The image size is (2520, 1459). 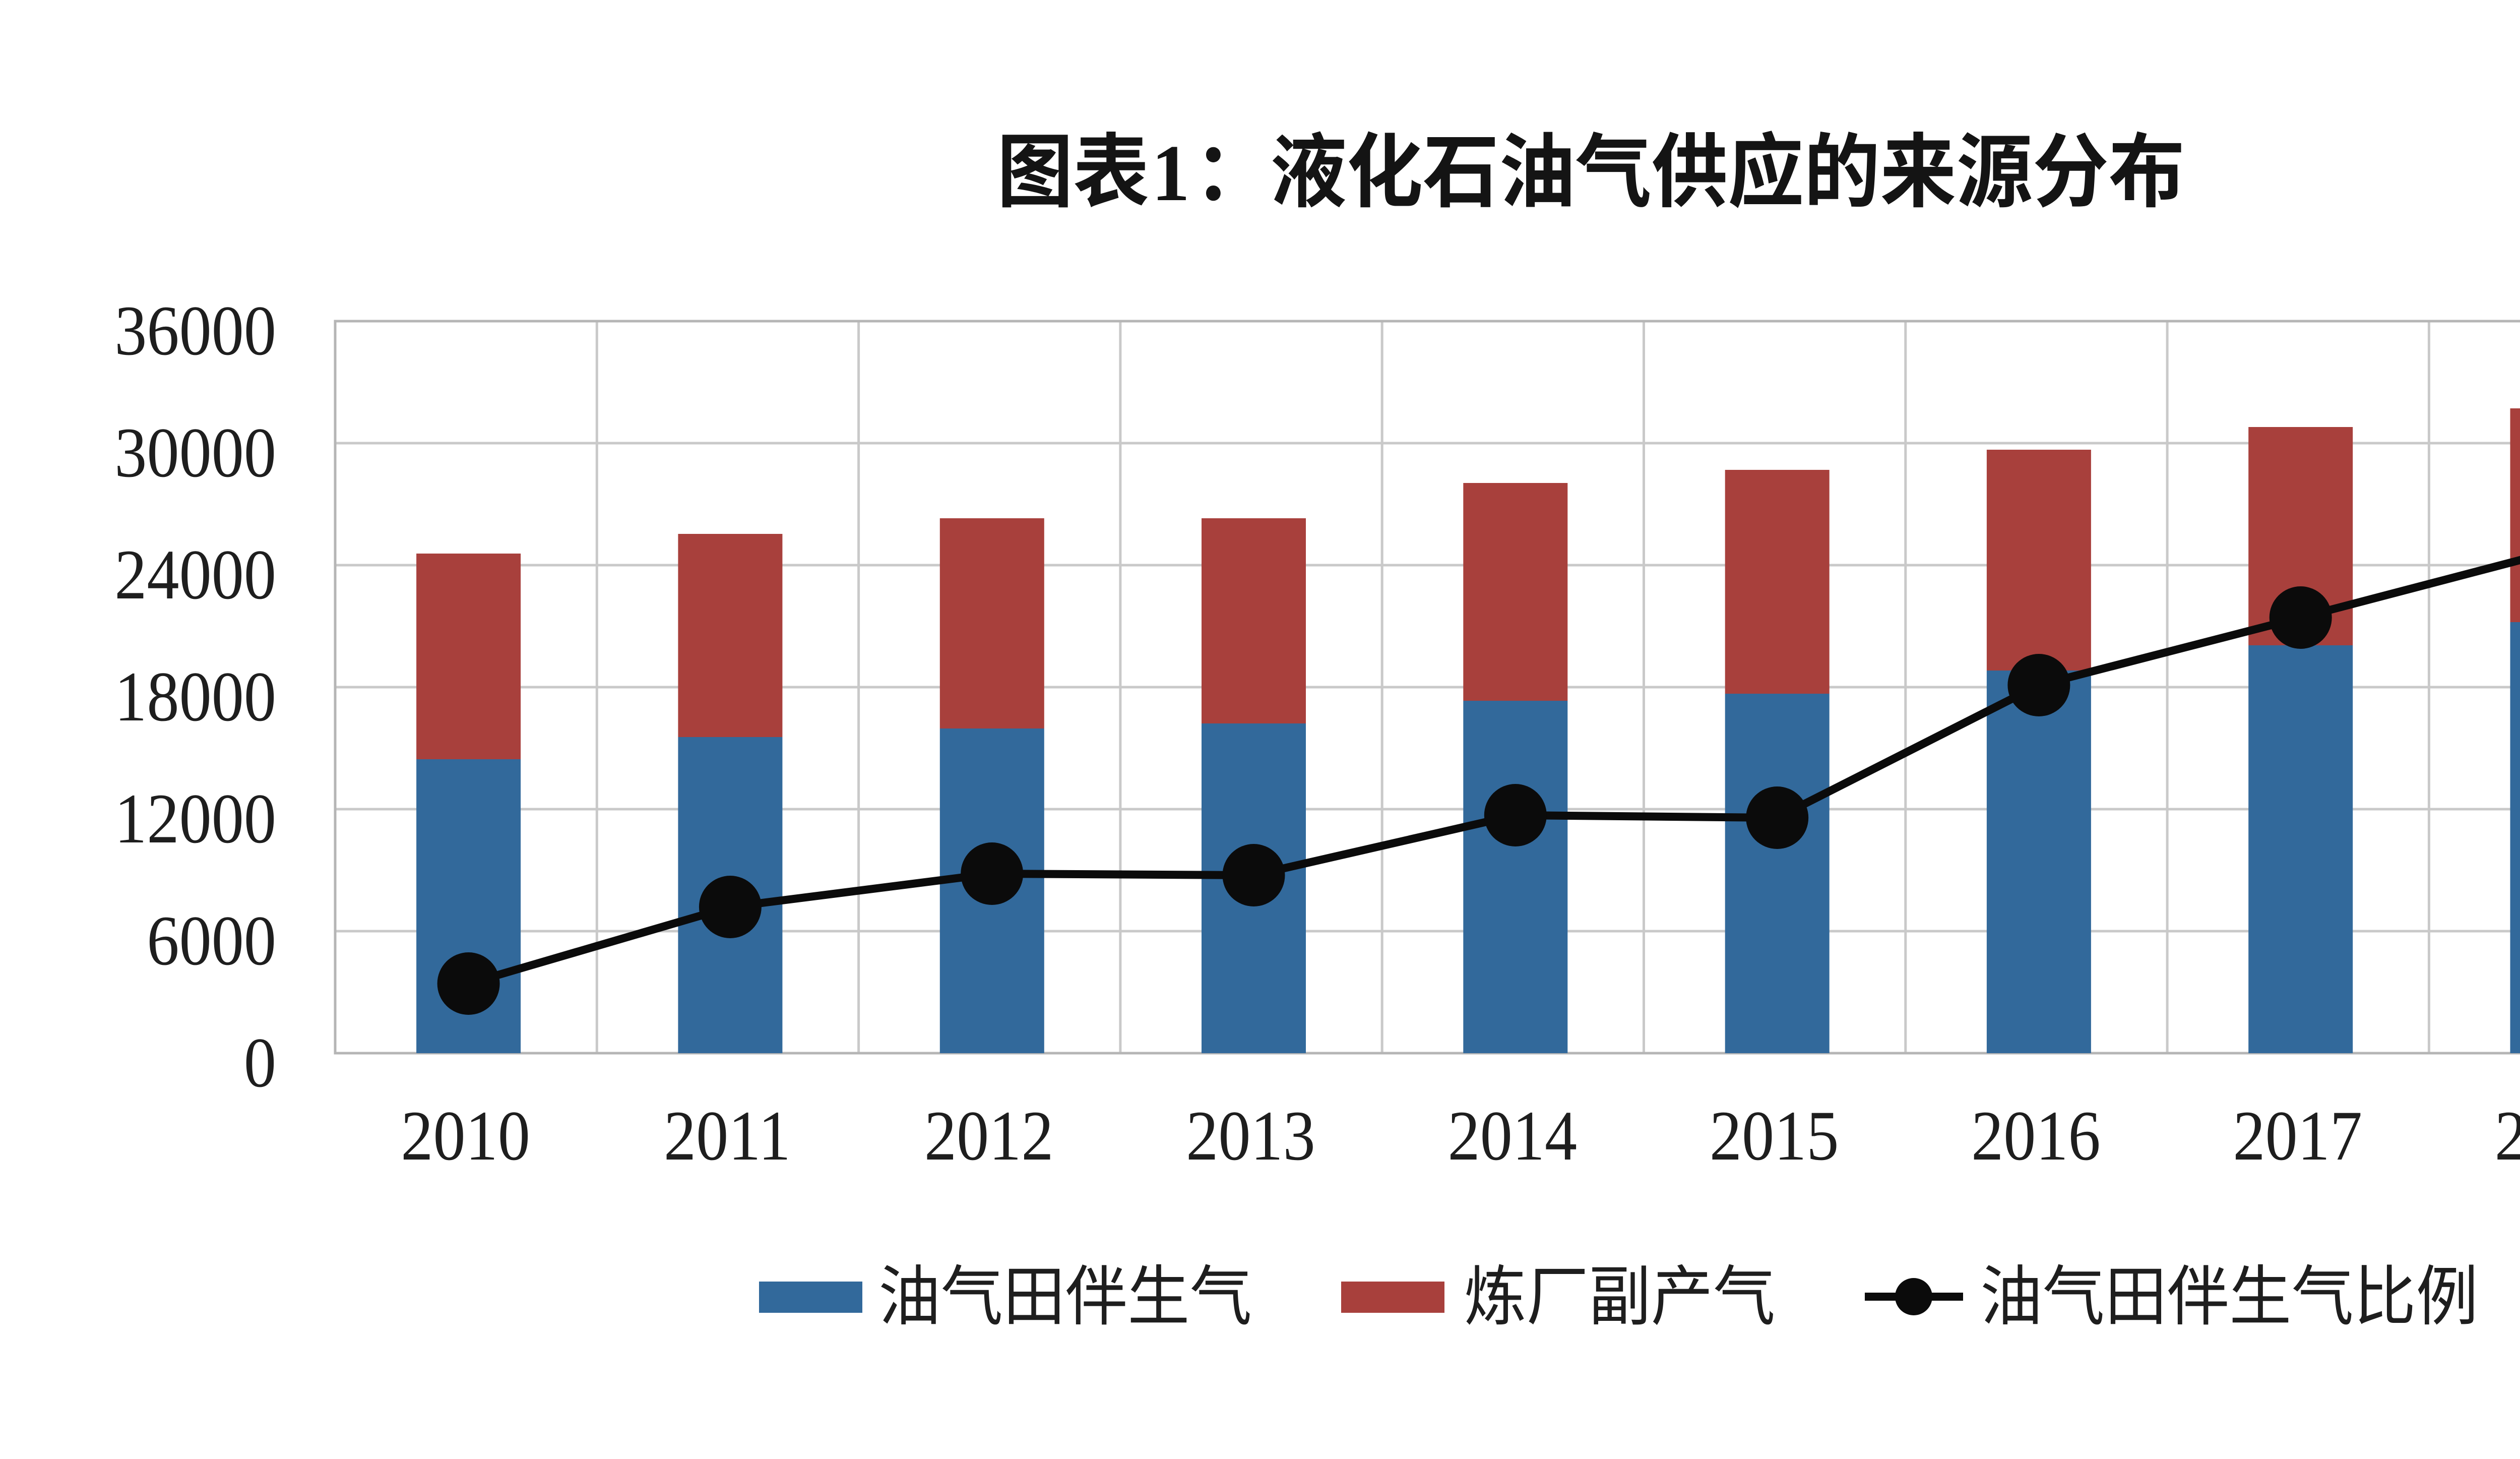 What do you see at coordinates (465, 1136) in the screenshot?
I see `svg-text: 2010` at bounding box center [465, 1136].